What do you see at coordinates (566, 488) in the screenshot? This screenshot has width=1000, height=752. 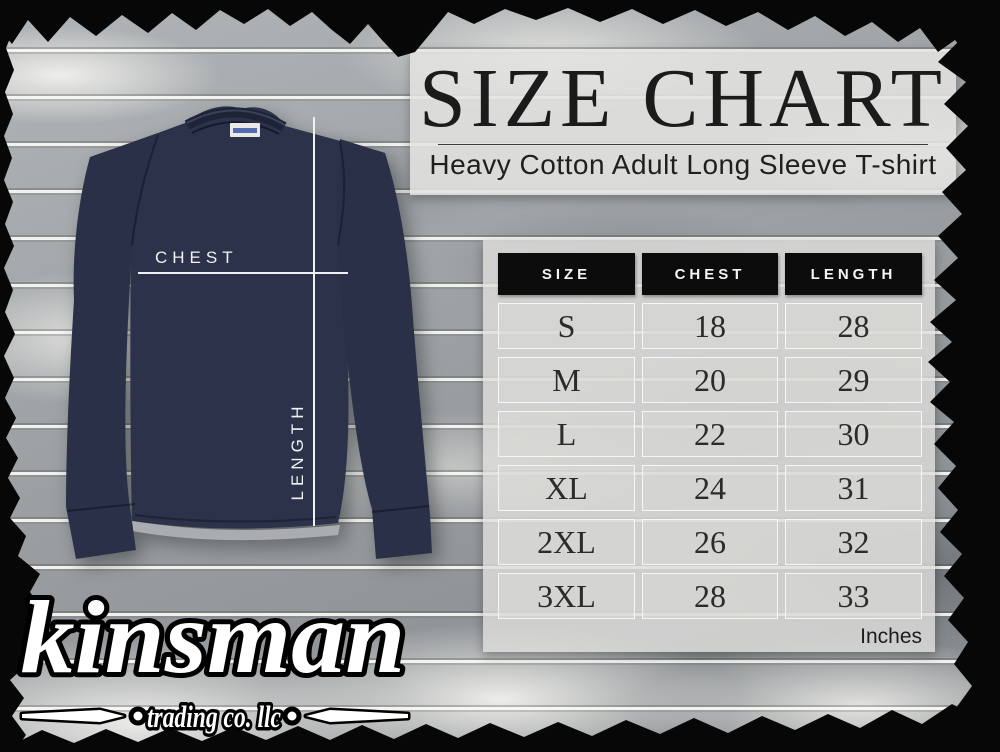 I see `size-cell: XL` at bounding box center [566, 488].